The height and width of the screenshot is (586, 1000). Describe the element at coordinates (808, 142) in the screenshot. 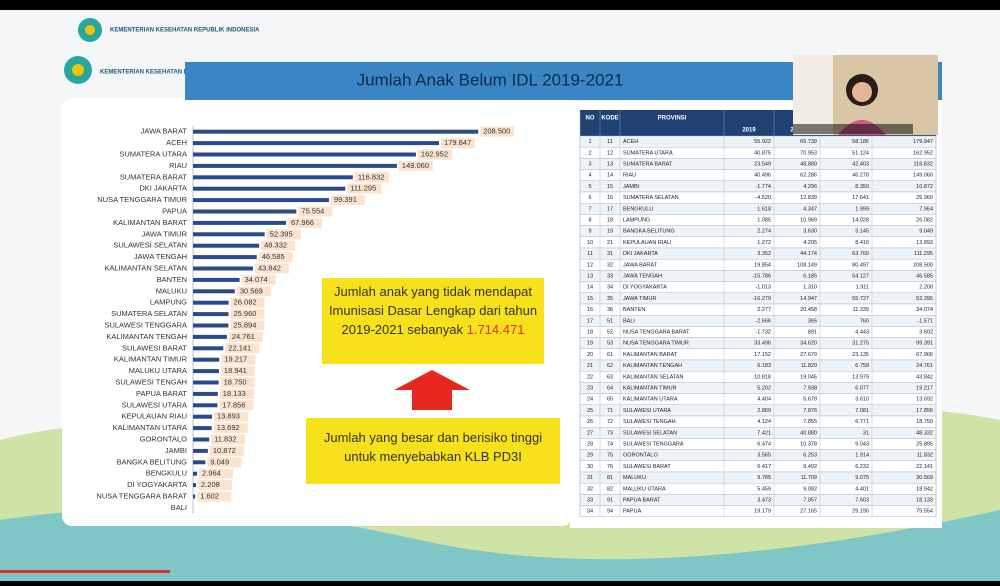

I see `table-cell: 65.739` at that location.